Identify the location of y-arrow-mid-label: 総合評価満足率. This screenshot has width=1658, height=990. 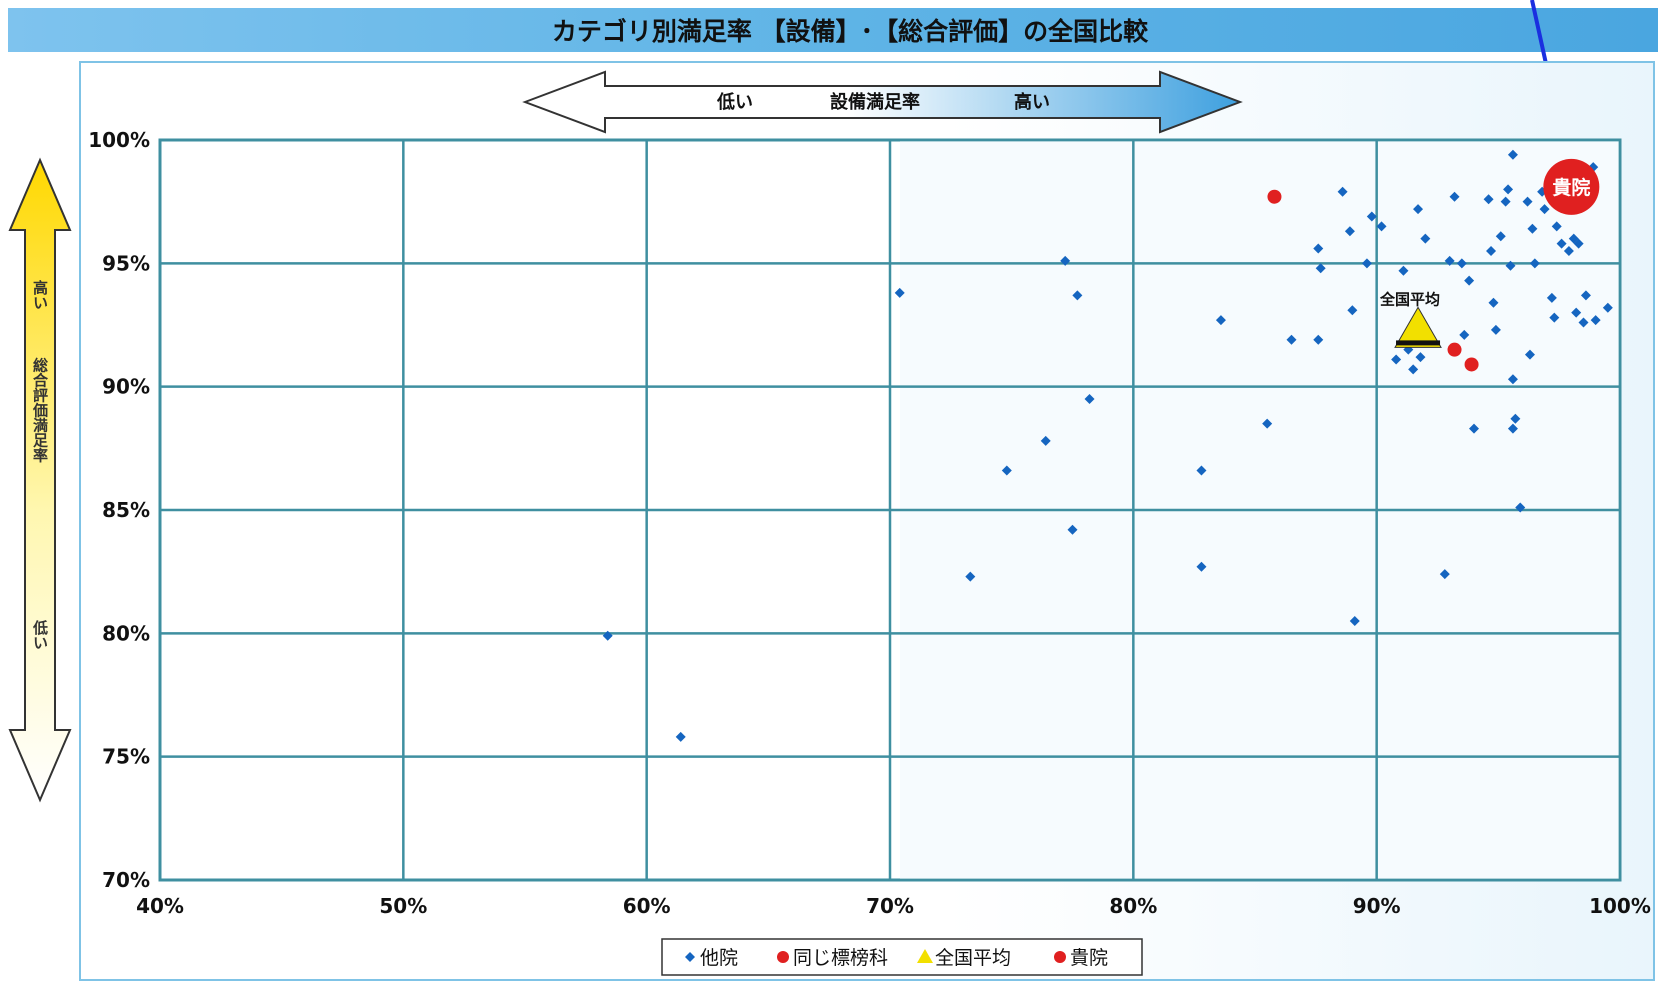
(40, 410).